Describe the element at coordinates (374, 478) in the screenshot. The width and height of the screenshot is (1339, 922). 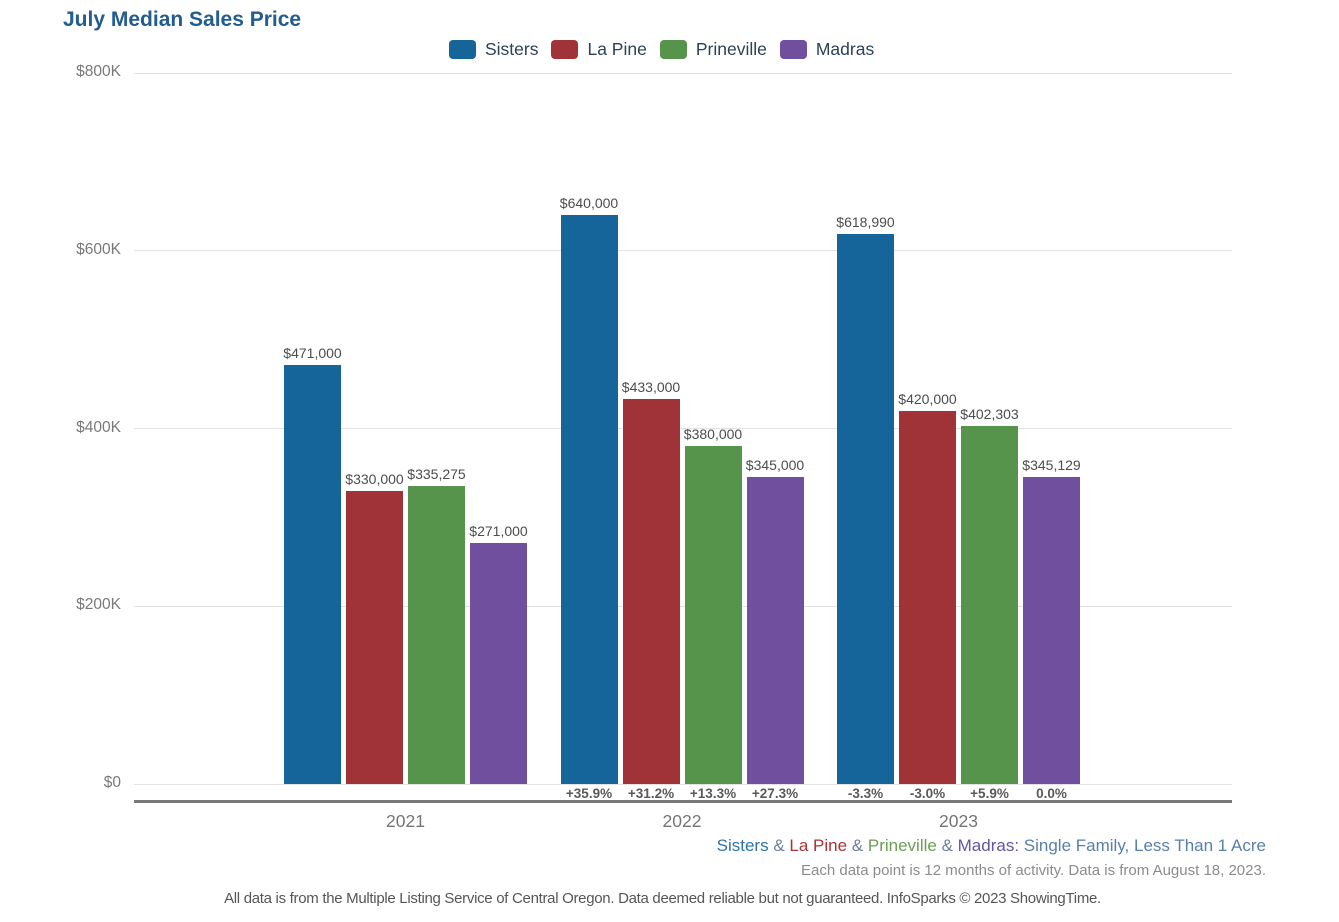
I see `bar-value-label: $330,000` at that location.